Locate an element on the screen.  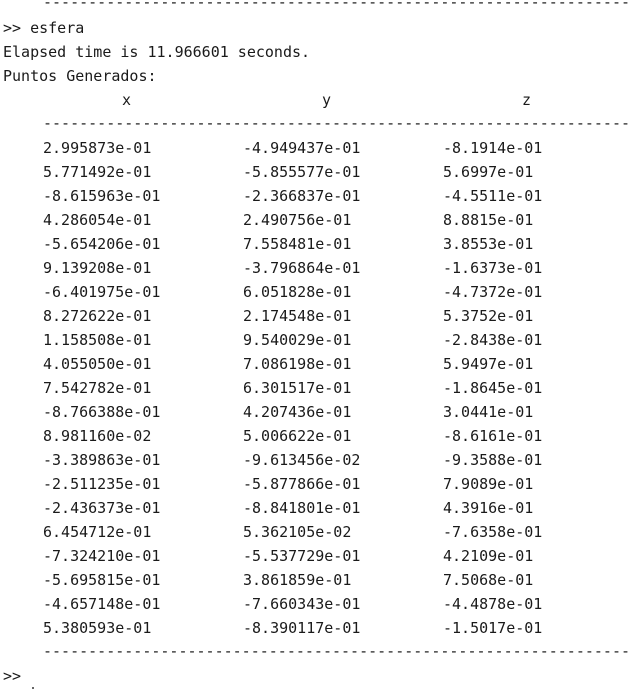
column-header-x: x is located at coordinates (127, 100).